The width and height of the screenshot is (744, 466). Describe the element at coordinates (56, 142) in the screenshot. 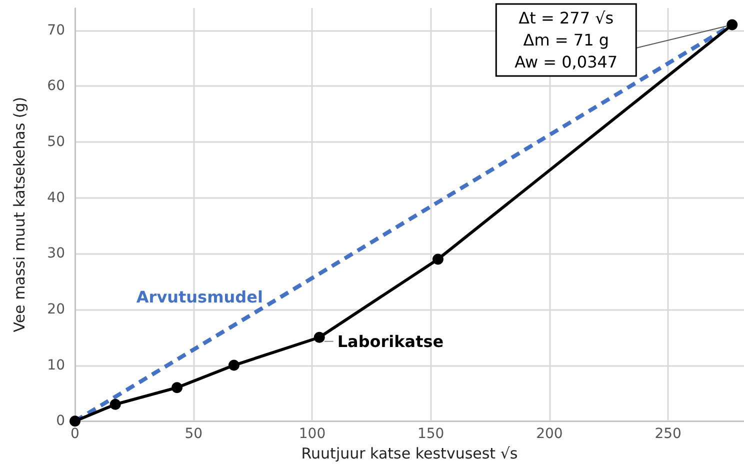

I see `y-tick-label: 50` at that location.